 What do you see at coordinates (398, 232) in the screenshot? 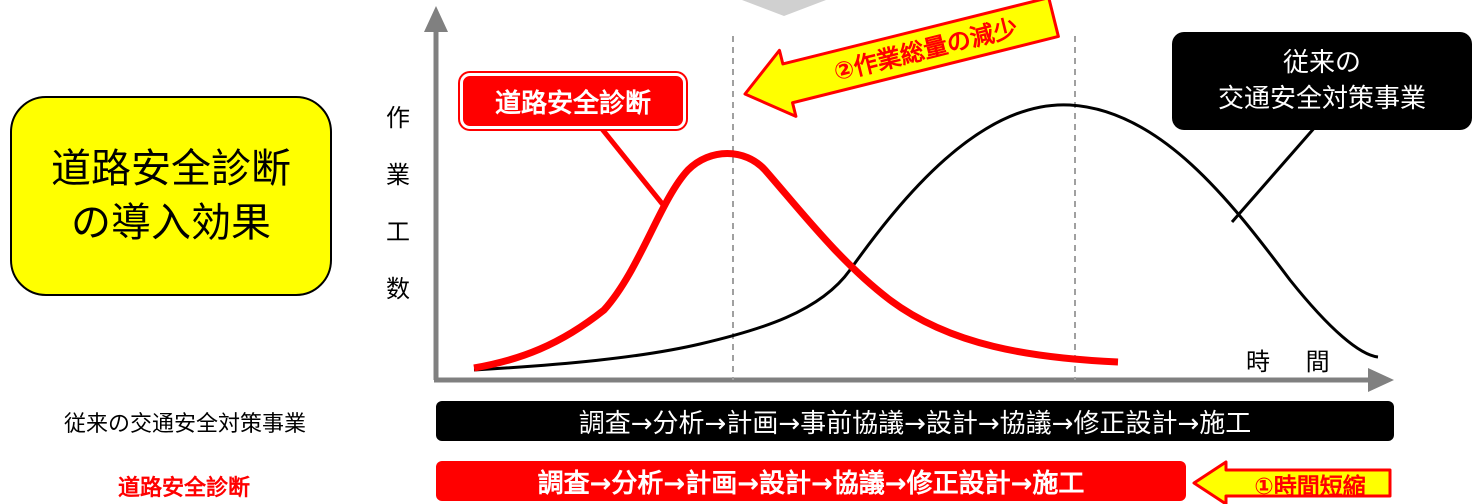
I see `y-axis-label-char: 工` at bounding box center [398, 232].